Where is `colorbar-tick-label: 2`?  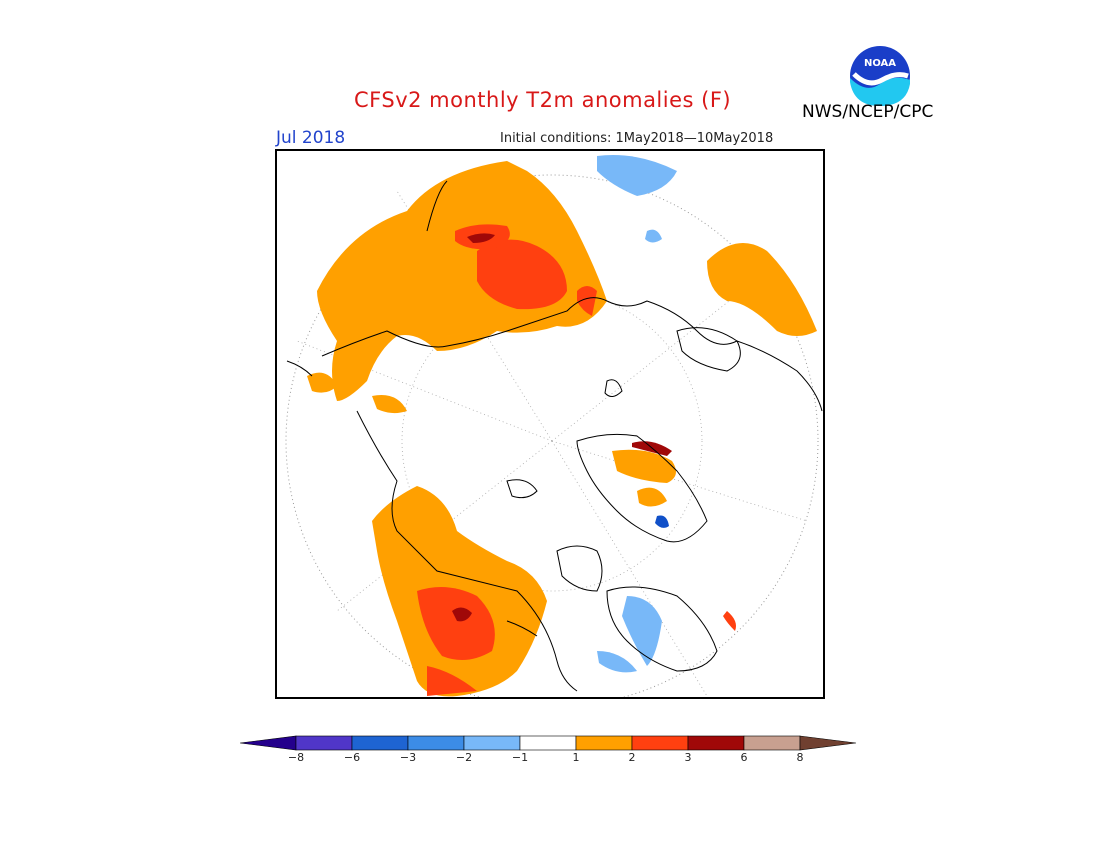
colorbar-tick-label: 2 is located at coordinates (632, 757).